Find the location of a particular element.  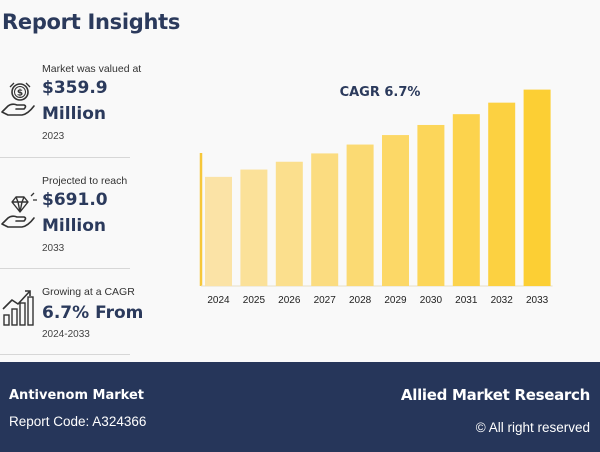

x-tick-label: 2025 is located at coordinates (254, 300).